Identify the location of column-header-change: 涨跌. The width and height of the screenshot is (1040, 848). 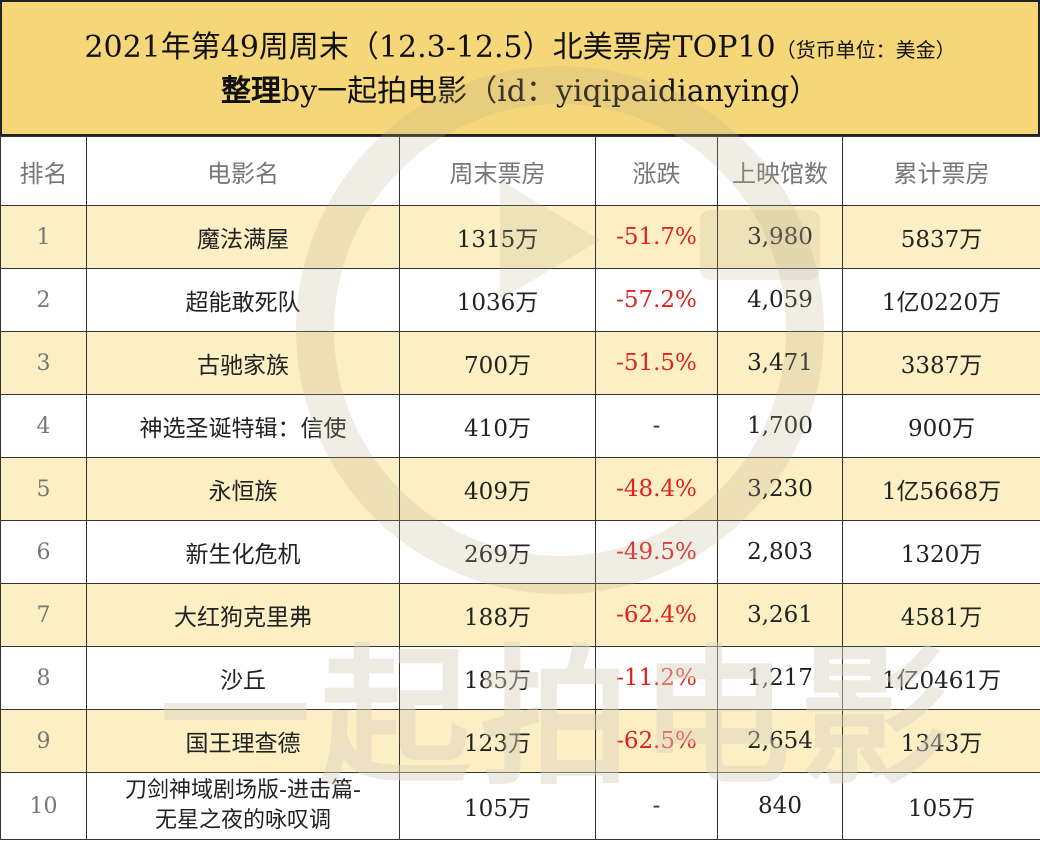
(656, 171).